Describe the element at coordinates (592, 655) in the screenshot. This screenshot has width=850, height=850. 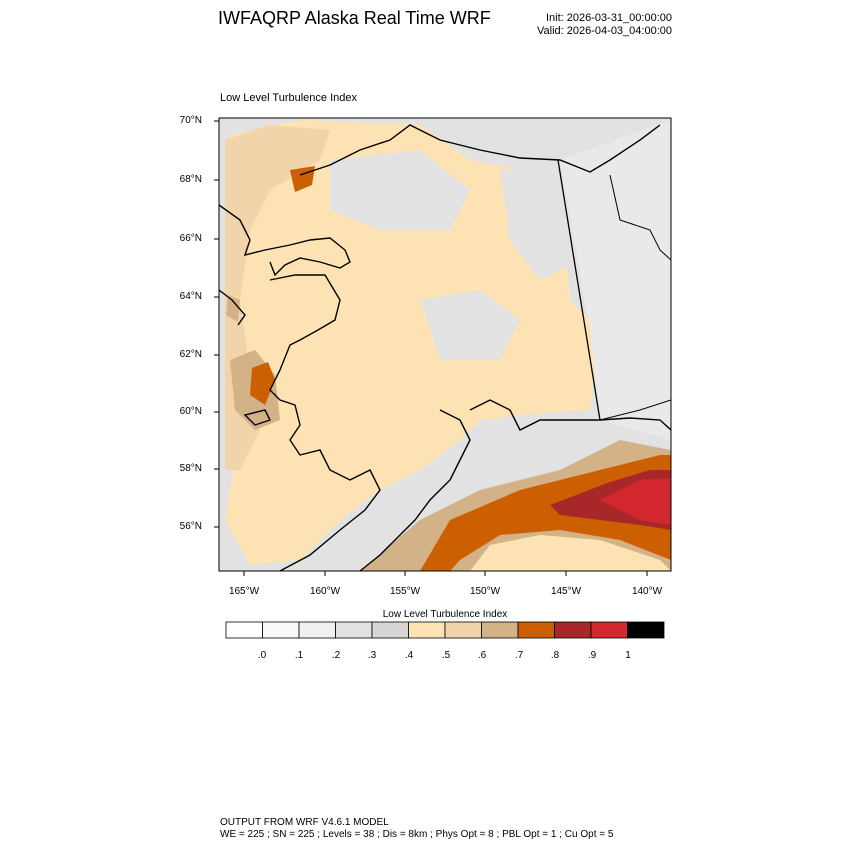
I see `colorbar-label: .9` at that location.